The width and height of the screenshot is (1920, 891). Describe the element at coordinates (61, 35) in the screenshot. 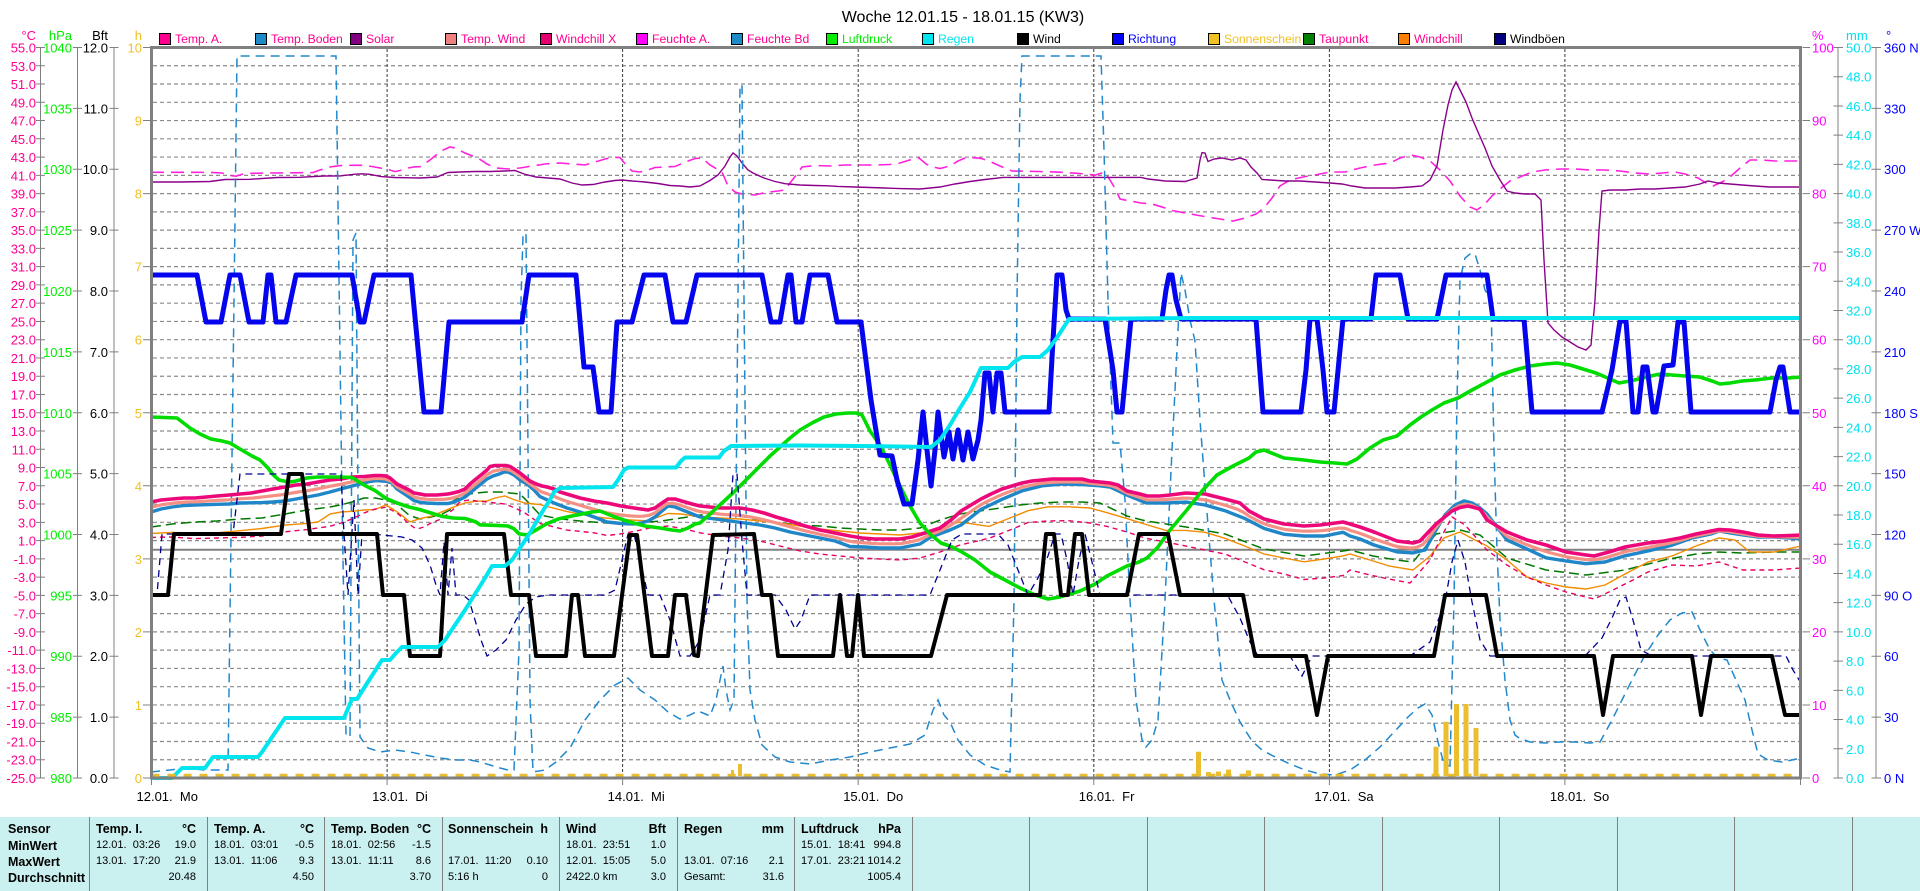

I see `svg-text: hPa` at that location.